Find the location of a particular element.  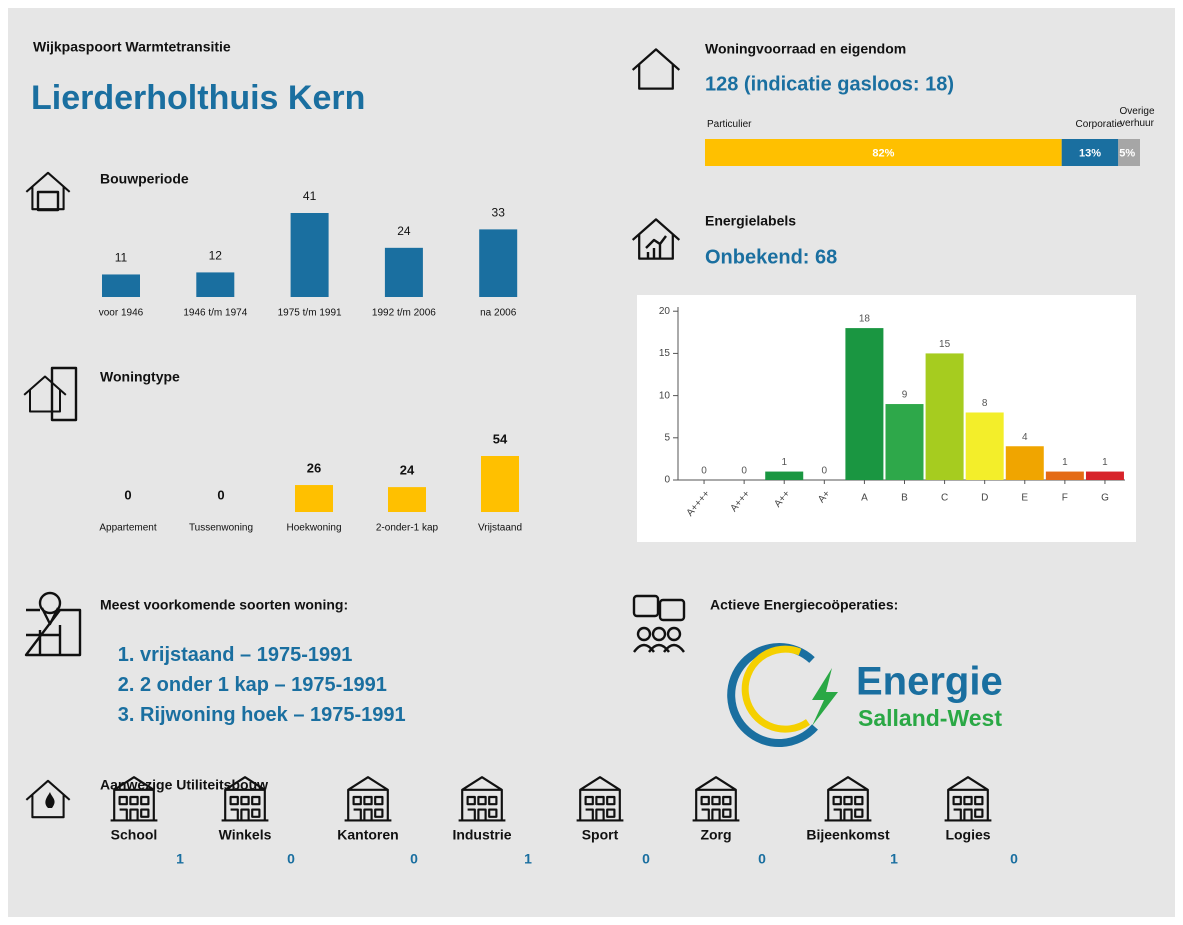

category-label: Tussenwoning is located at coordinates (221, 528).